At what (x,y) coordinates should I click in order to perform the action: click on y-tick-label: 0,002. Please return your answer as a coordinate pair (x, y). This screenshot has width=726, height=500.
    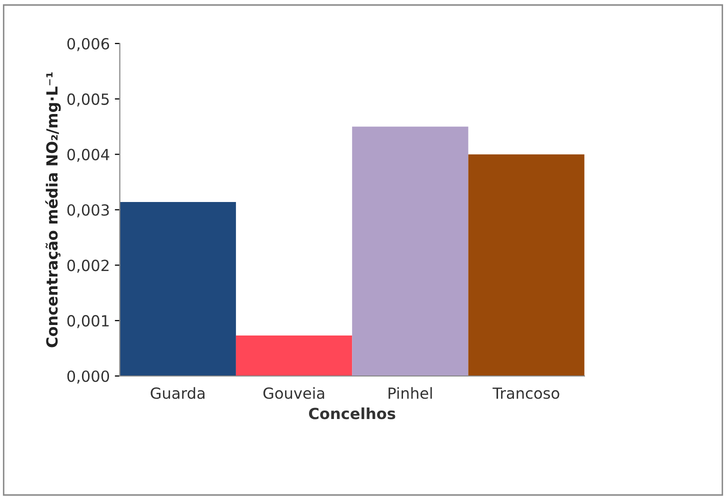
    Looking at the image, I should click on (88, 266).